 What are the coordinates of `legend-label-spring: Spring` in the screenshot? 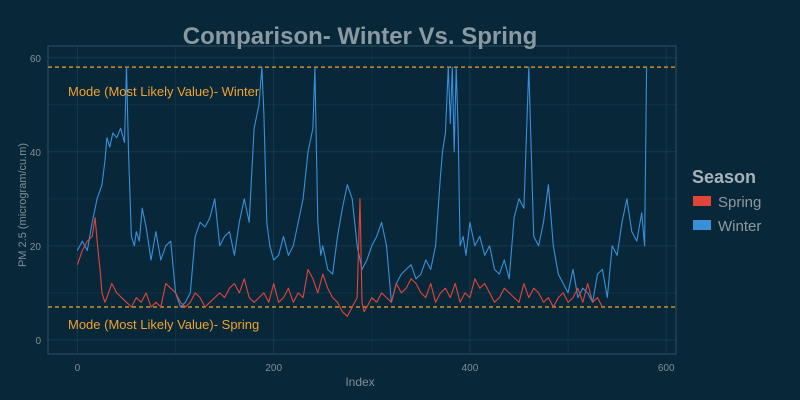 It's located at (739, 202).